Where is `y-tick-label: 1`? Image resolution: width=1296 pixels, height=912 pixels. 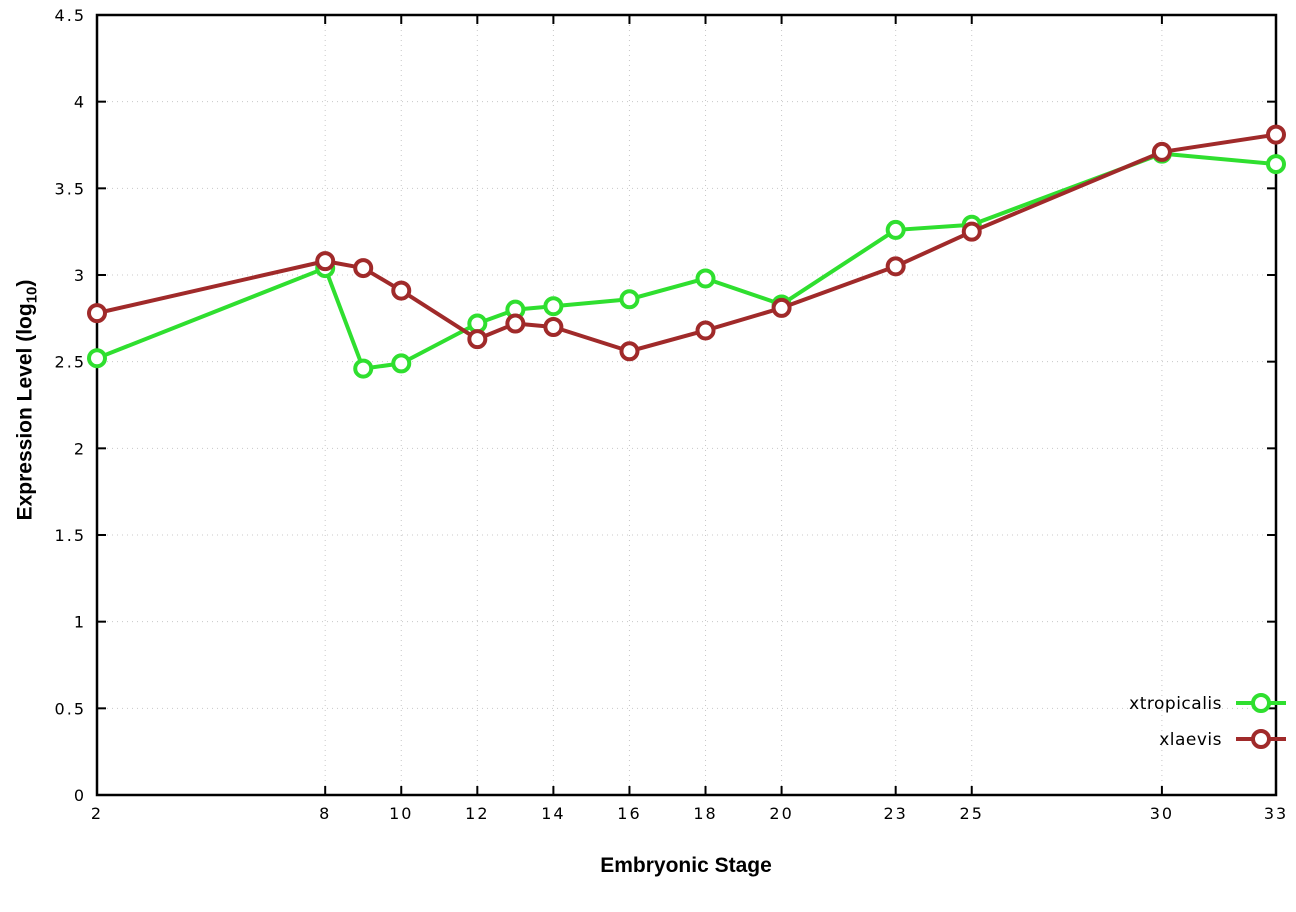 y-tick-label: 1 is located at coordinates (80, 622).